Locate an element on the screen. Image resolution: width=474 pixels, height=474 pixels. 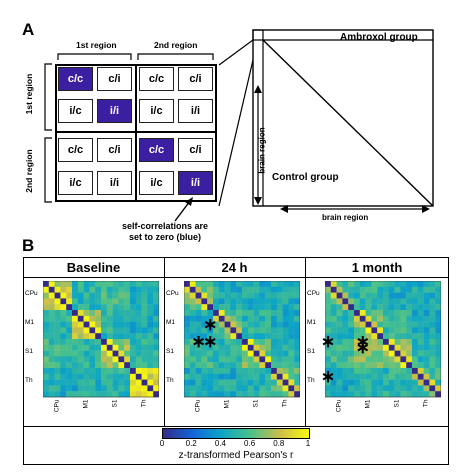
column-label: Th is located at coordinates (144, 403).